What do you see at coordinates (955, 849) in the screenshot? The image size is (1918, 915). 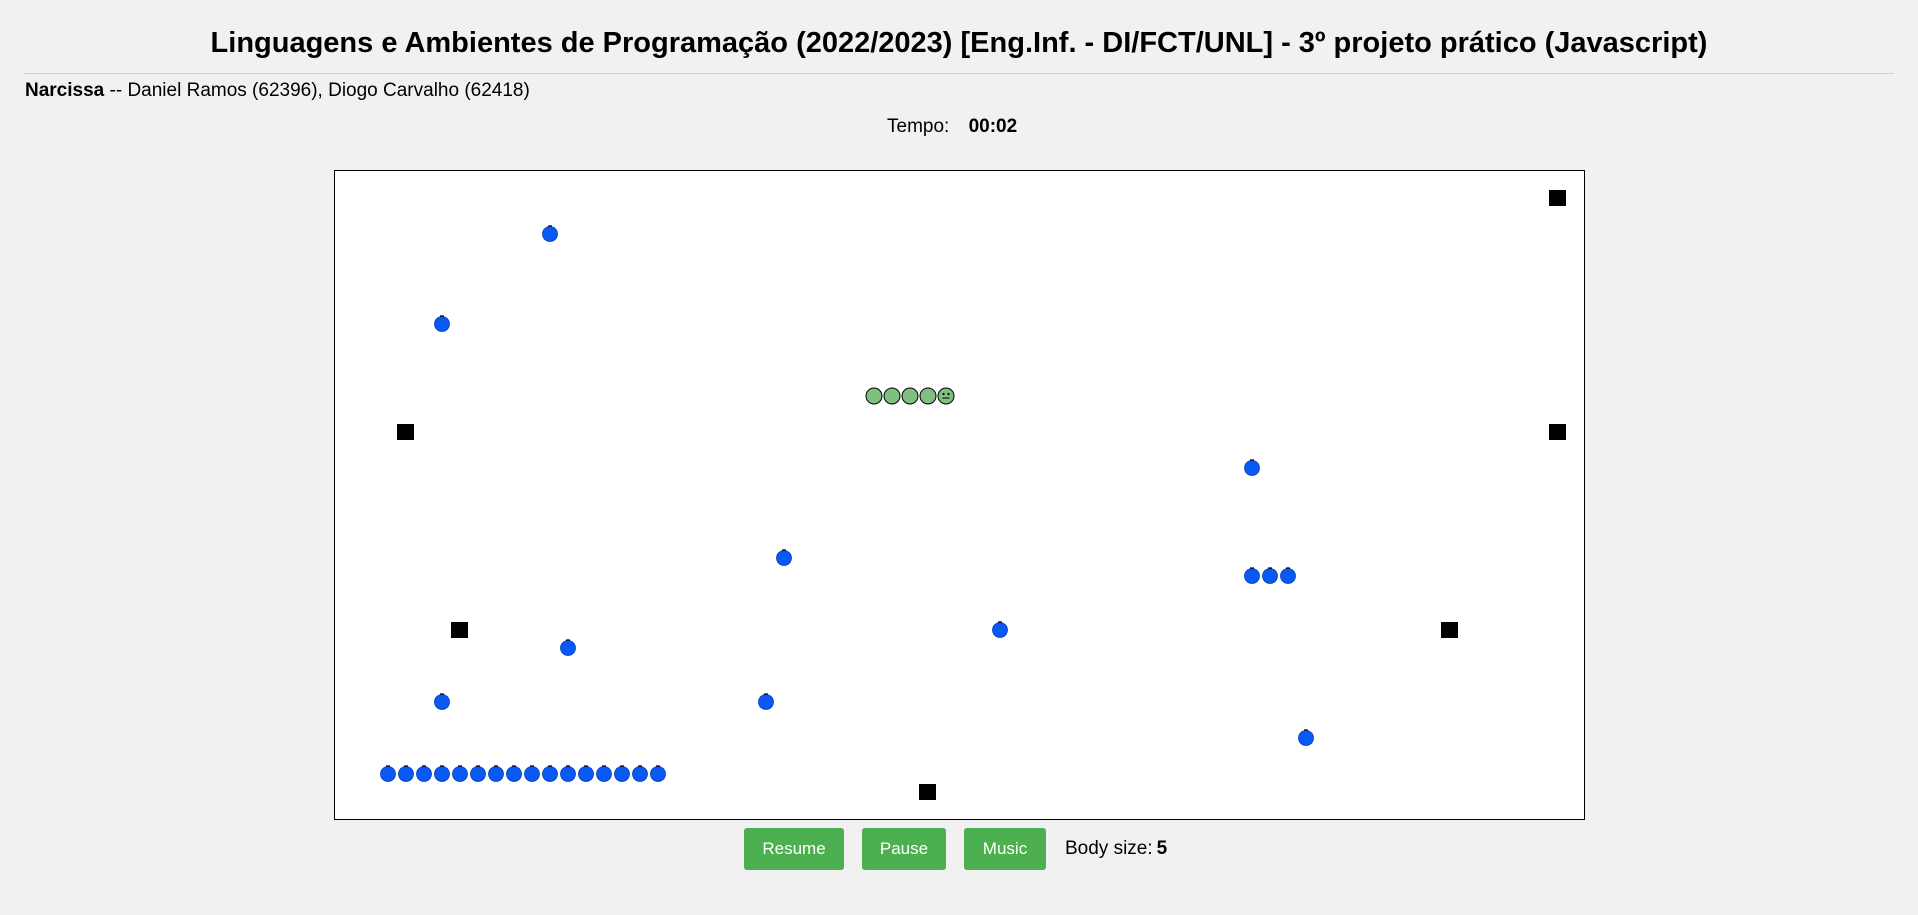 I see `controls-bar: Resume Pause Music Body size: 5` at bounding box center [955, 849].